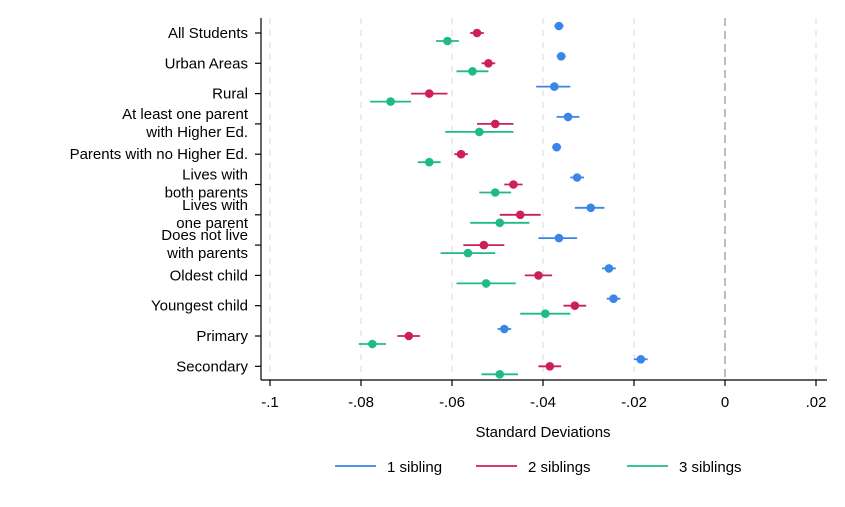 Image resolution: width=845 pixels, height=507 pixels. What do you see at coordinates (199, 306) in the screenshot?
I see `category-label: Youngest child` at bounding box center [199, 306].